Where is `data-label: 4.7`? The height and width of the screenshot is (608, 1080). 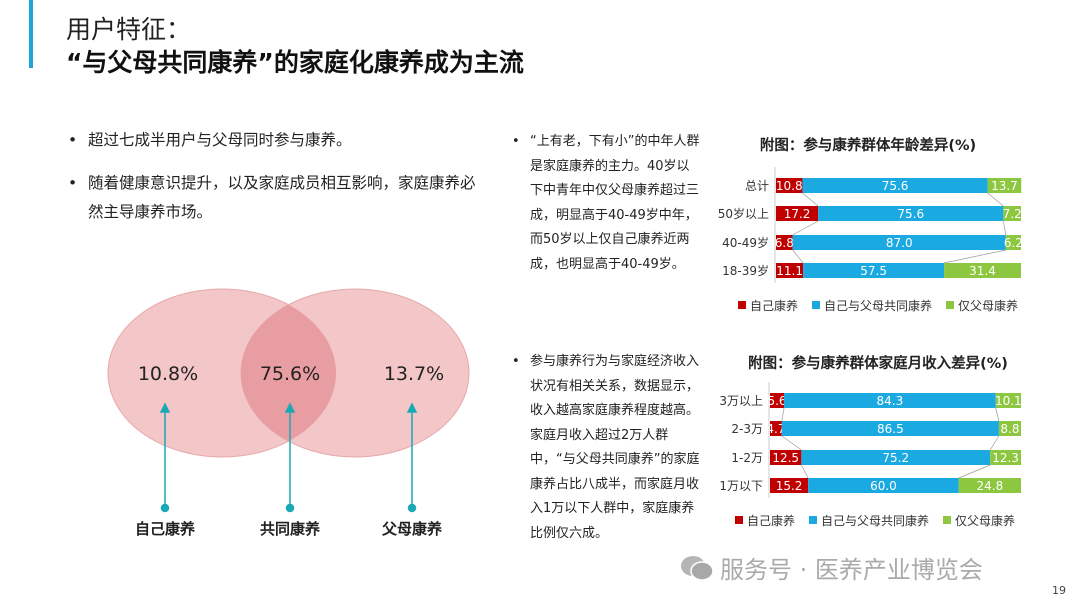
data-label: 4.7 is located at coordinates (775, 429).